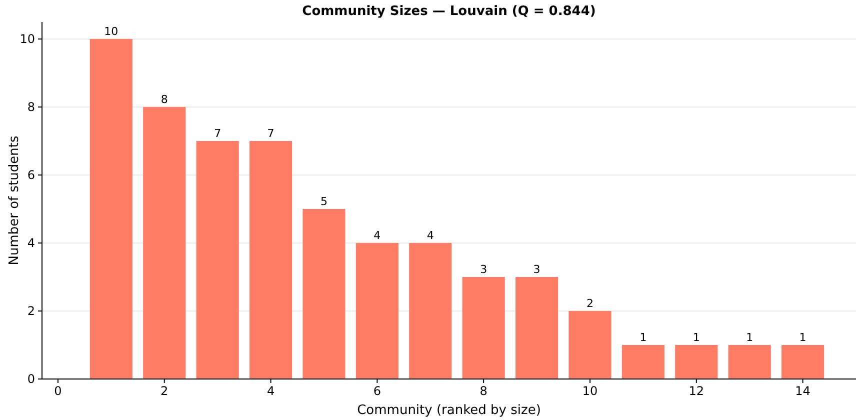  Describe the element at coordinates (31, 107) in the screenshot. I see `y-tick-label: 8` at that location.